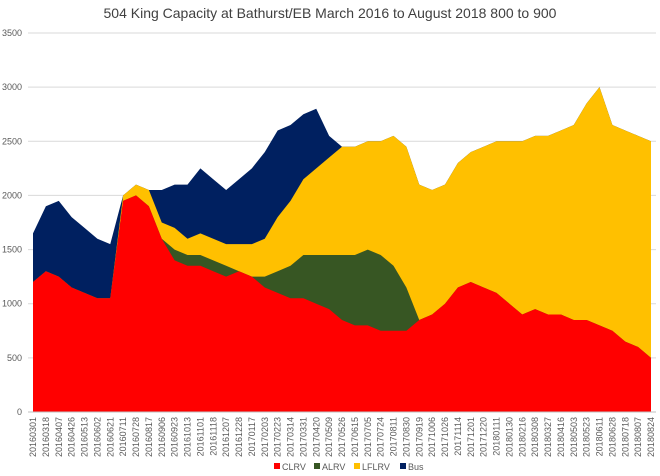 Image resolution: width=660 pixels, height=476 pixels. I want to click on x-tick-label: 20160602, so click(97, 437).